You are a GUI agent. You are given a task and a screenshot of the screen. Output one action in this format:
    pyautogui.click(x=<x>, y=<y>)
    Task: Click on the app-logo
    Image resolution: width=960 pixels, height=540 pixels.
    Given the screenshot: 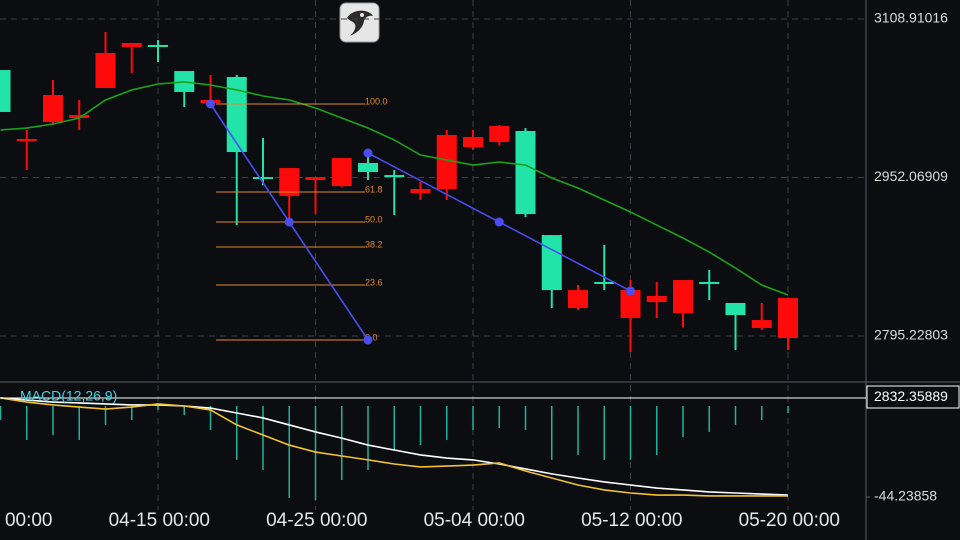 What is the action you would take?
    pyautogui.click(x=359, y=22)
    